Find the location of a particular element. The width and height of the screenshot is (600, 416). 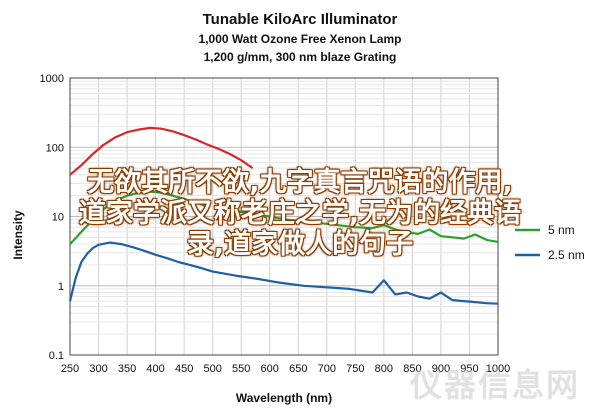

legend: 5 nm 2.5 nm is located at coordinates (550, 242).